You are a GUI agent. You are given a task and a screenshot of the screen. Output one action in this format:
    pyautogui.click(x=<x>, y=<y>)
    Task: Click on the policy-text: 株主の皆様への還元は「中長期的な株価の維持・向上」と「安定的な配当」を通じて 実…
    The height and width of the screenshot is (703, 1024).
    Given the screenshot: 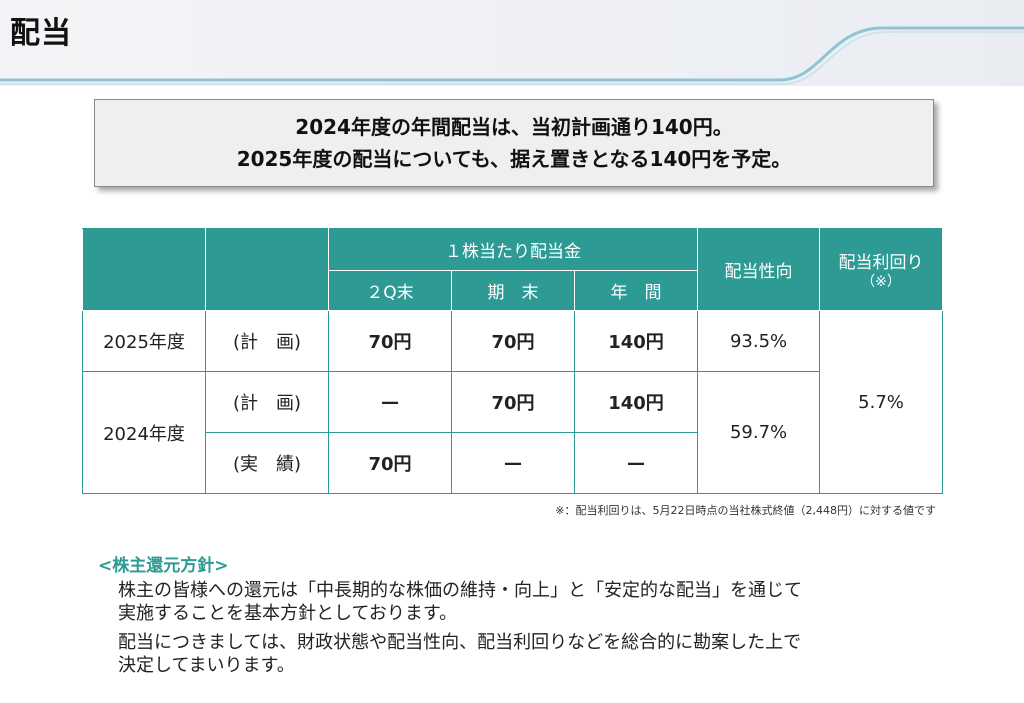 What is the action you would take?
    pyautogui.click(x=518, y=631)
    